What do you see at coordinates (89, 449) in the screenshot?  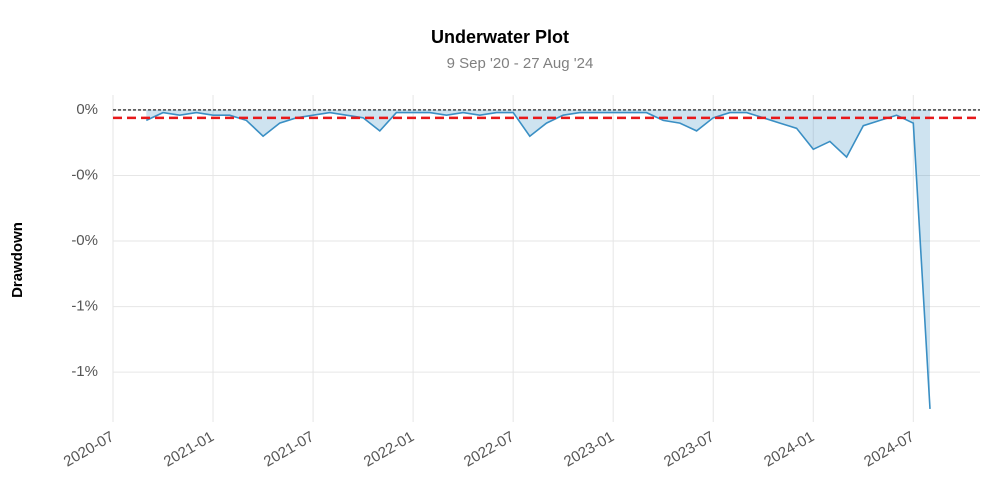 I see `x-tick-label: 2020-07` at bounding box center [89, 449].